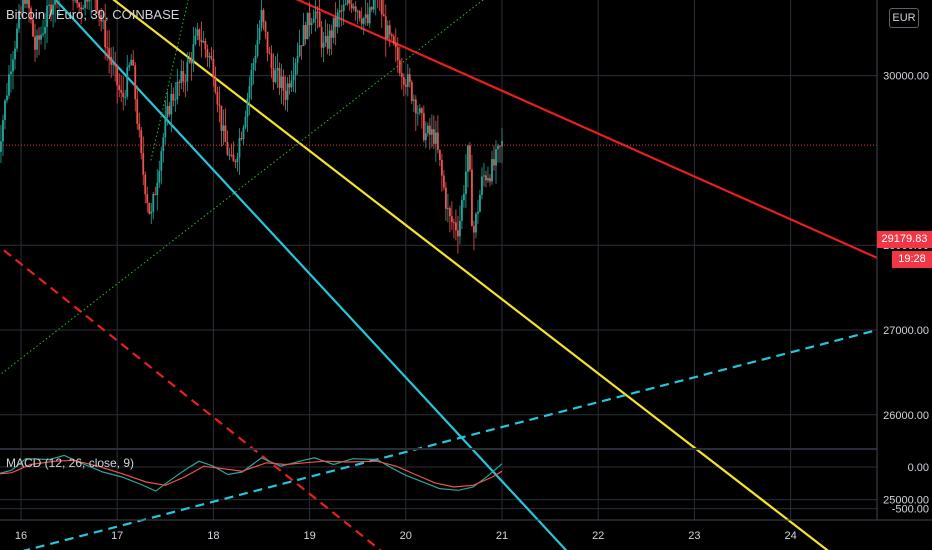 The height and width of the screenshot is (550, 932). I want to click on price-tick-label: 30000.00, so click(906, 77).